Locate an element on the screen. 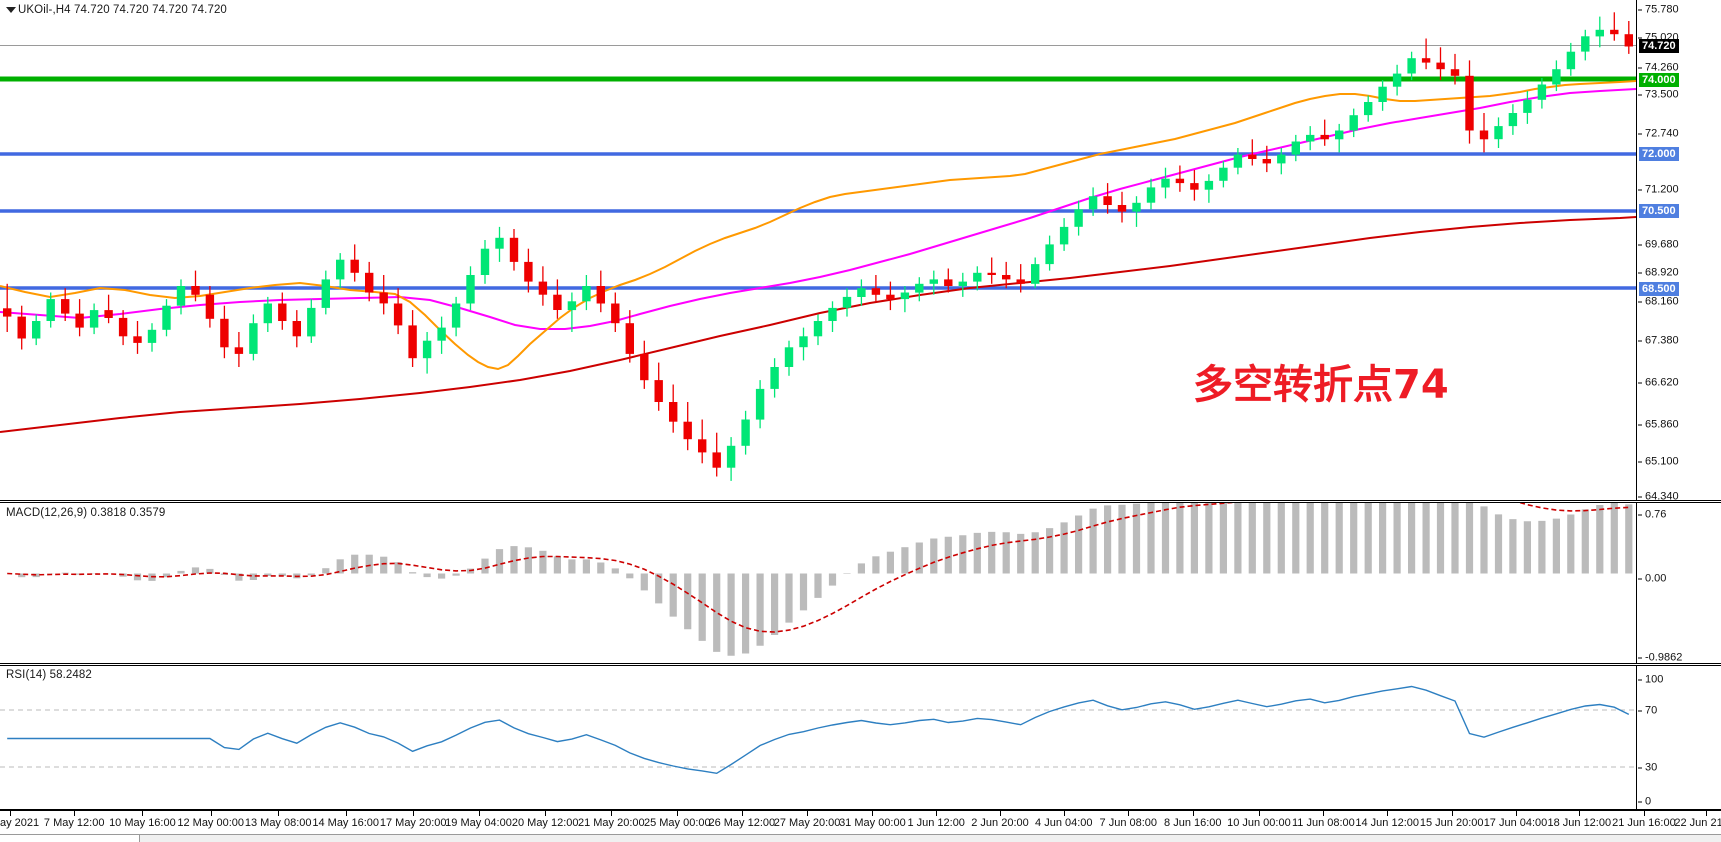  macd-signal-line is located at coordinates (818, 568).